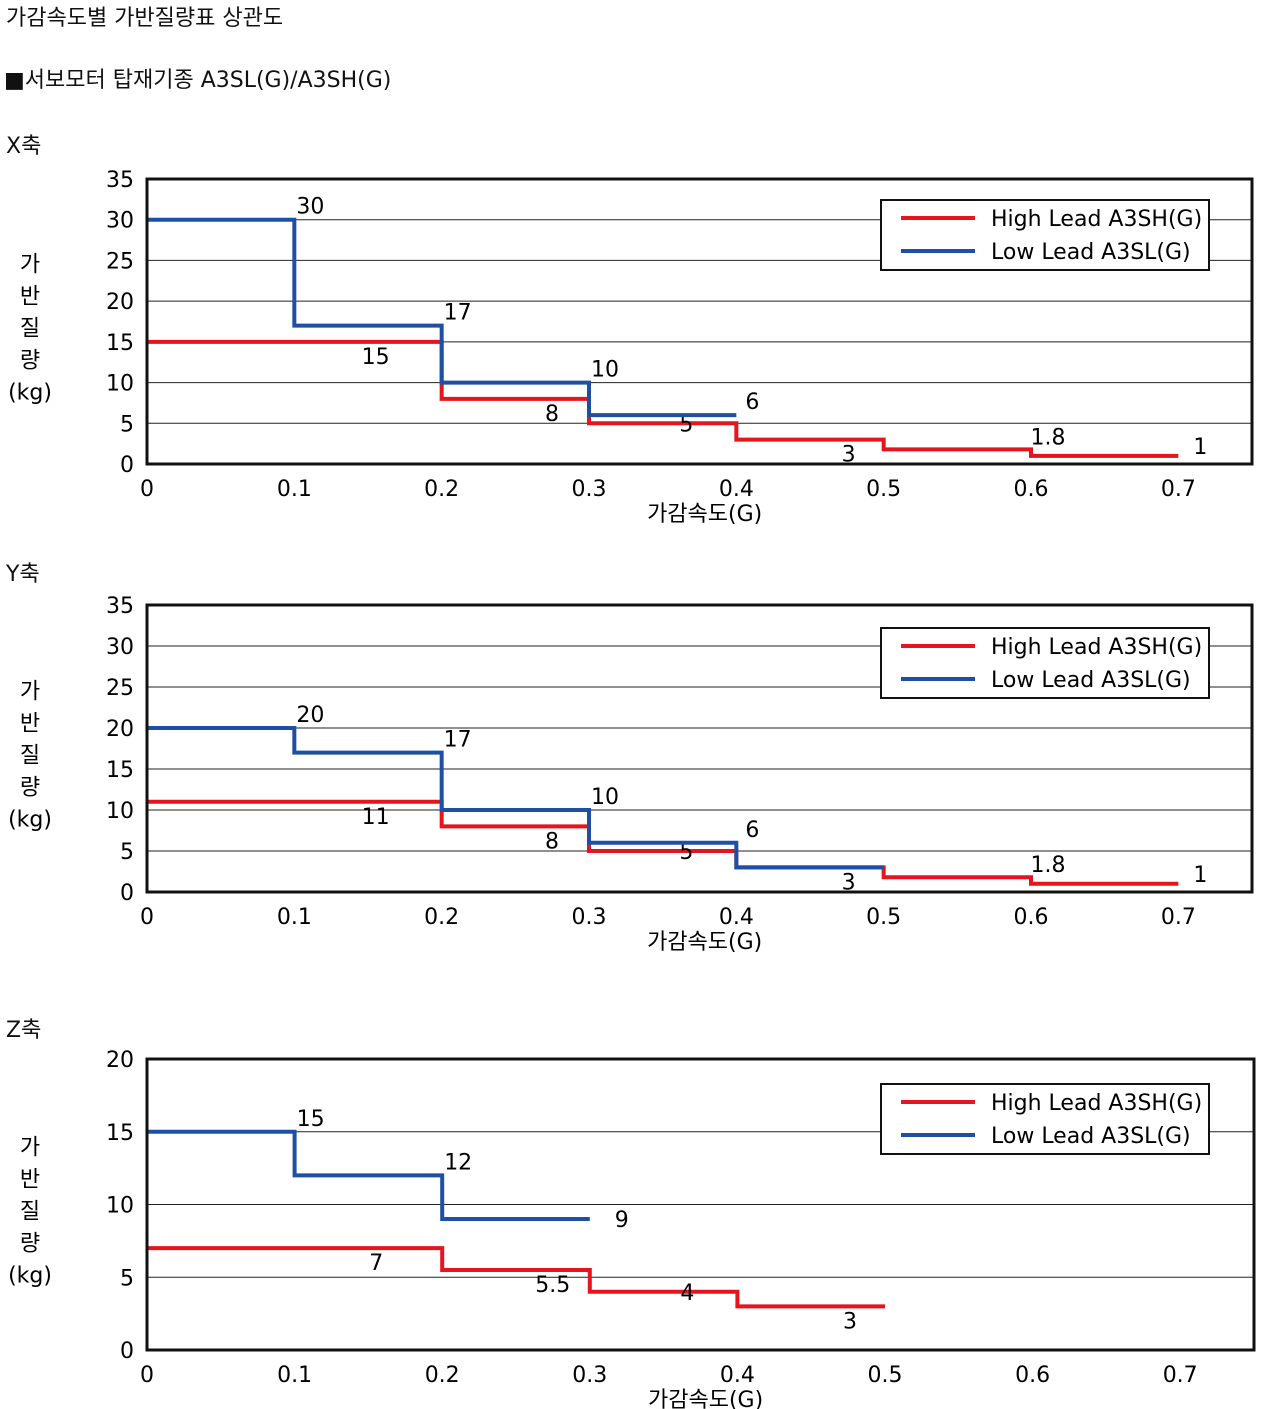  I want to click on x-axis-caption: X축, so click(24, 146).